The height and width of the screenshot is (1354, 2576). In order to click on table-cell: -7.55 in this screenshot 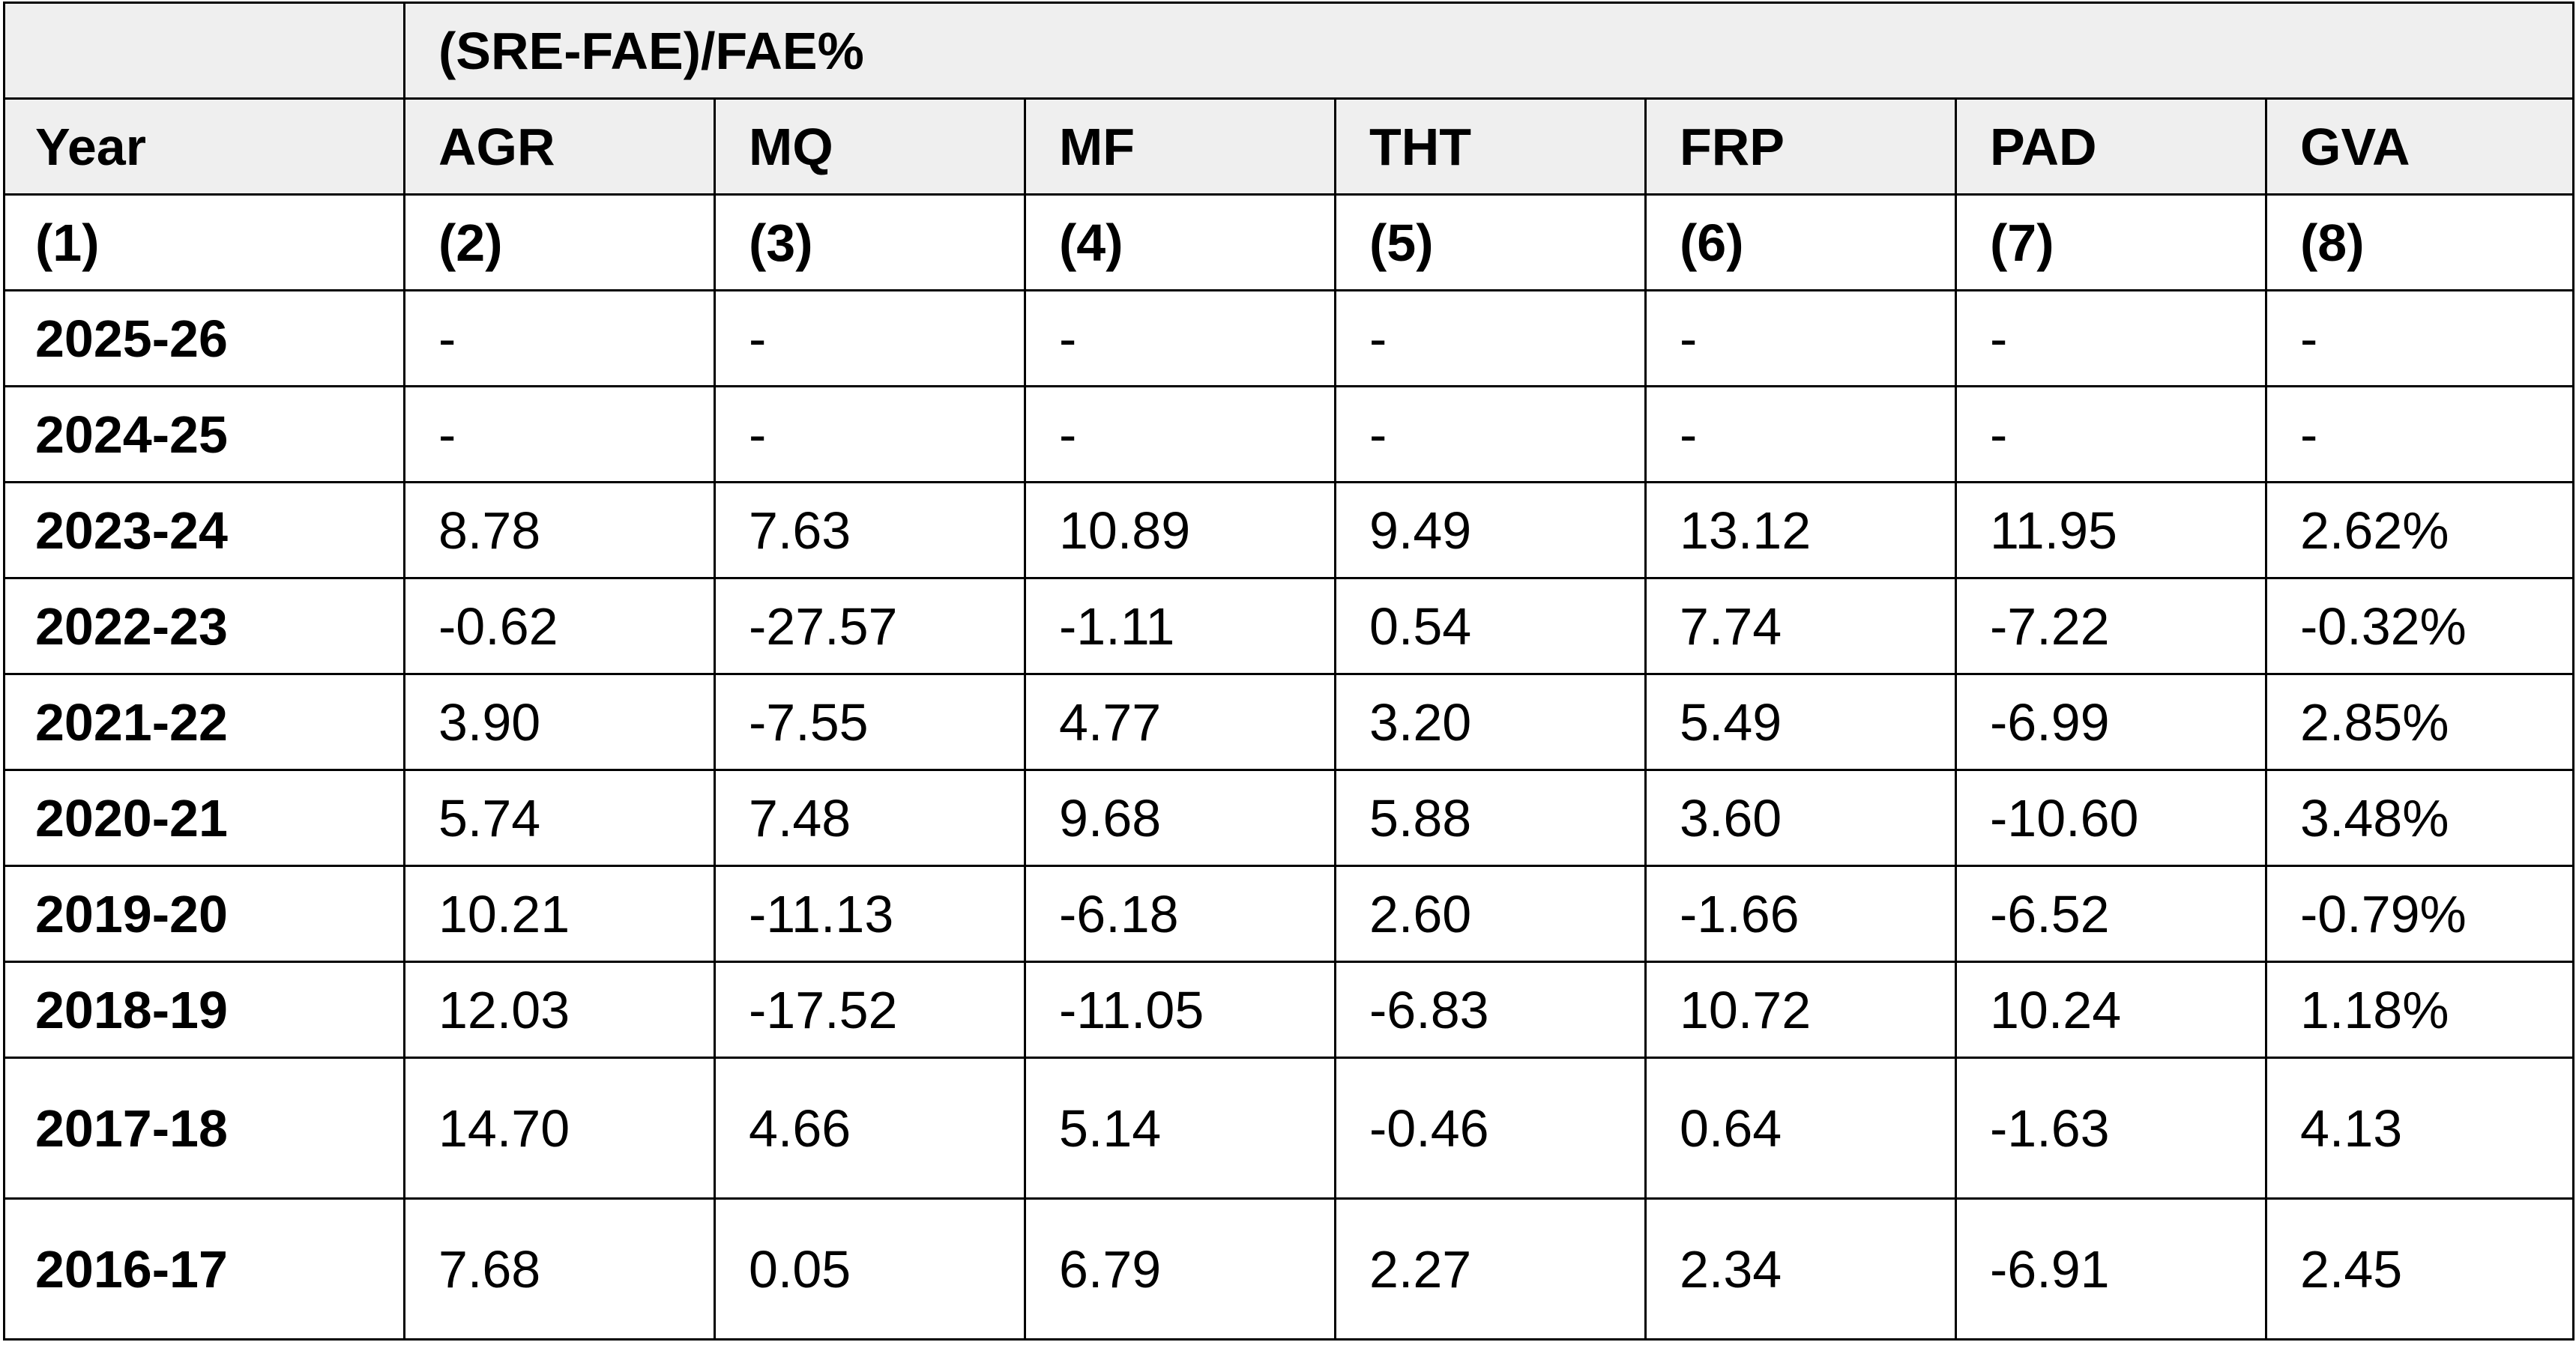, I will do `click(870, 722)`.